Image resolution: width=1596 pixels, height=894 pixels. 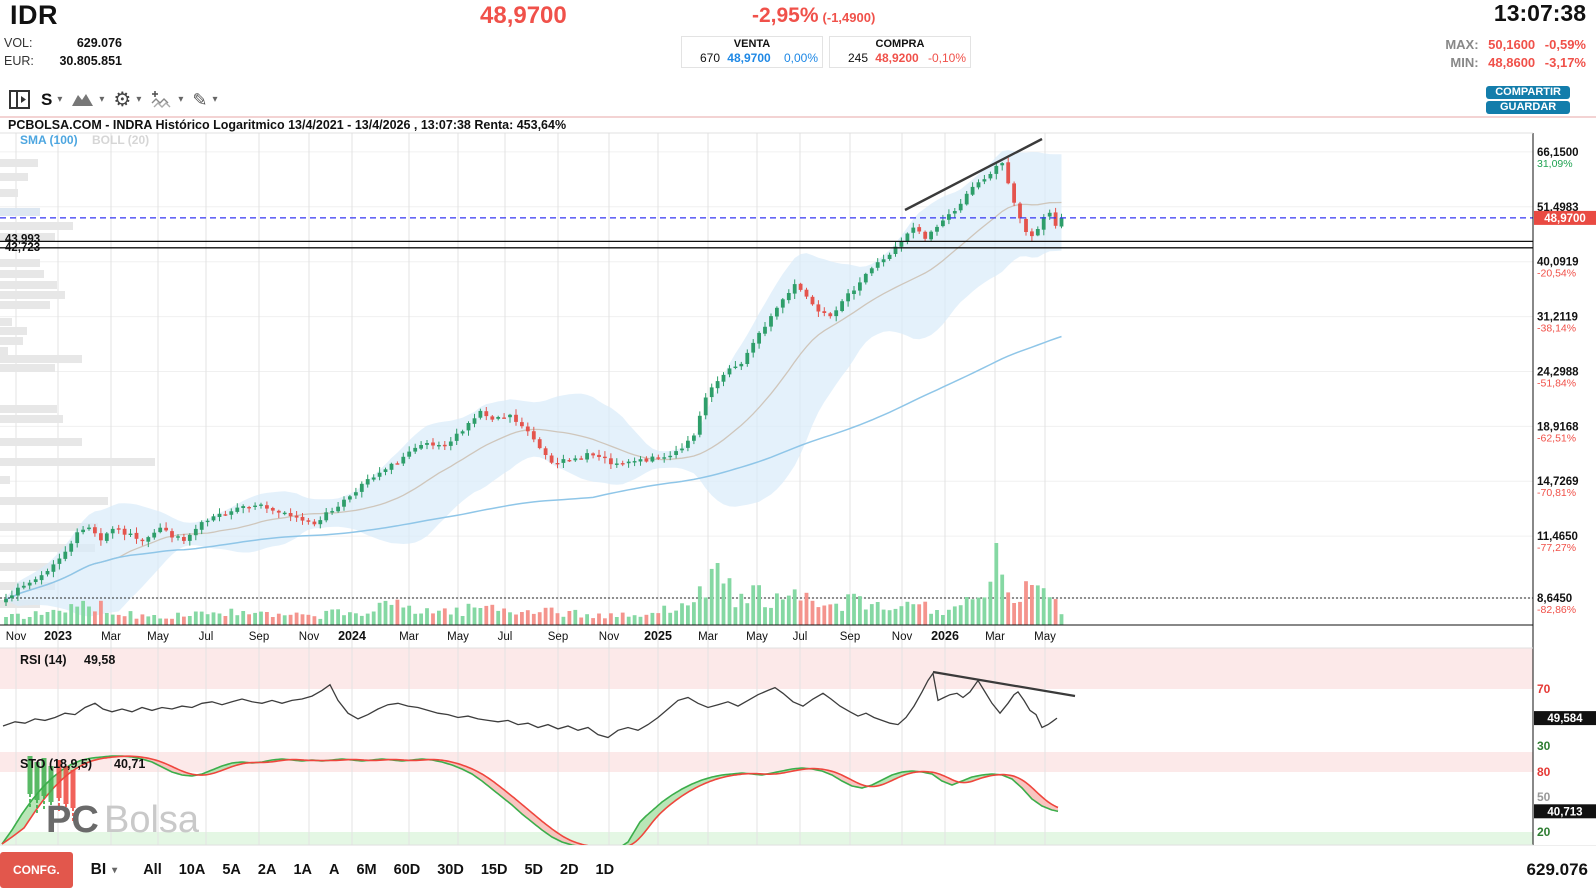 I want to click on symbol-title: IDR, so click(x=34, y=15).